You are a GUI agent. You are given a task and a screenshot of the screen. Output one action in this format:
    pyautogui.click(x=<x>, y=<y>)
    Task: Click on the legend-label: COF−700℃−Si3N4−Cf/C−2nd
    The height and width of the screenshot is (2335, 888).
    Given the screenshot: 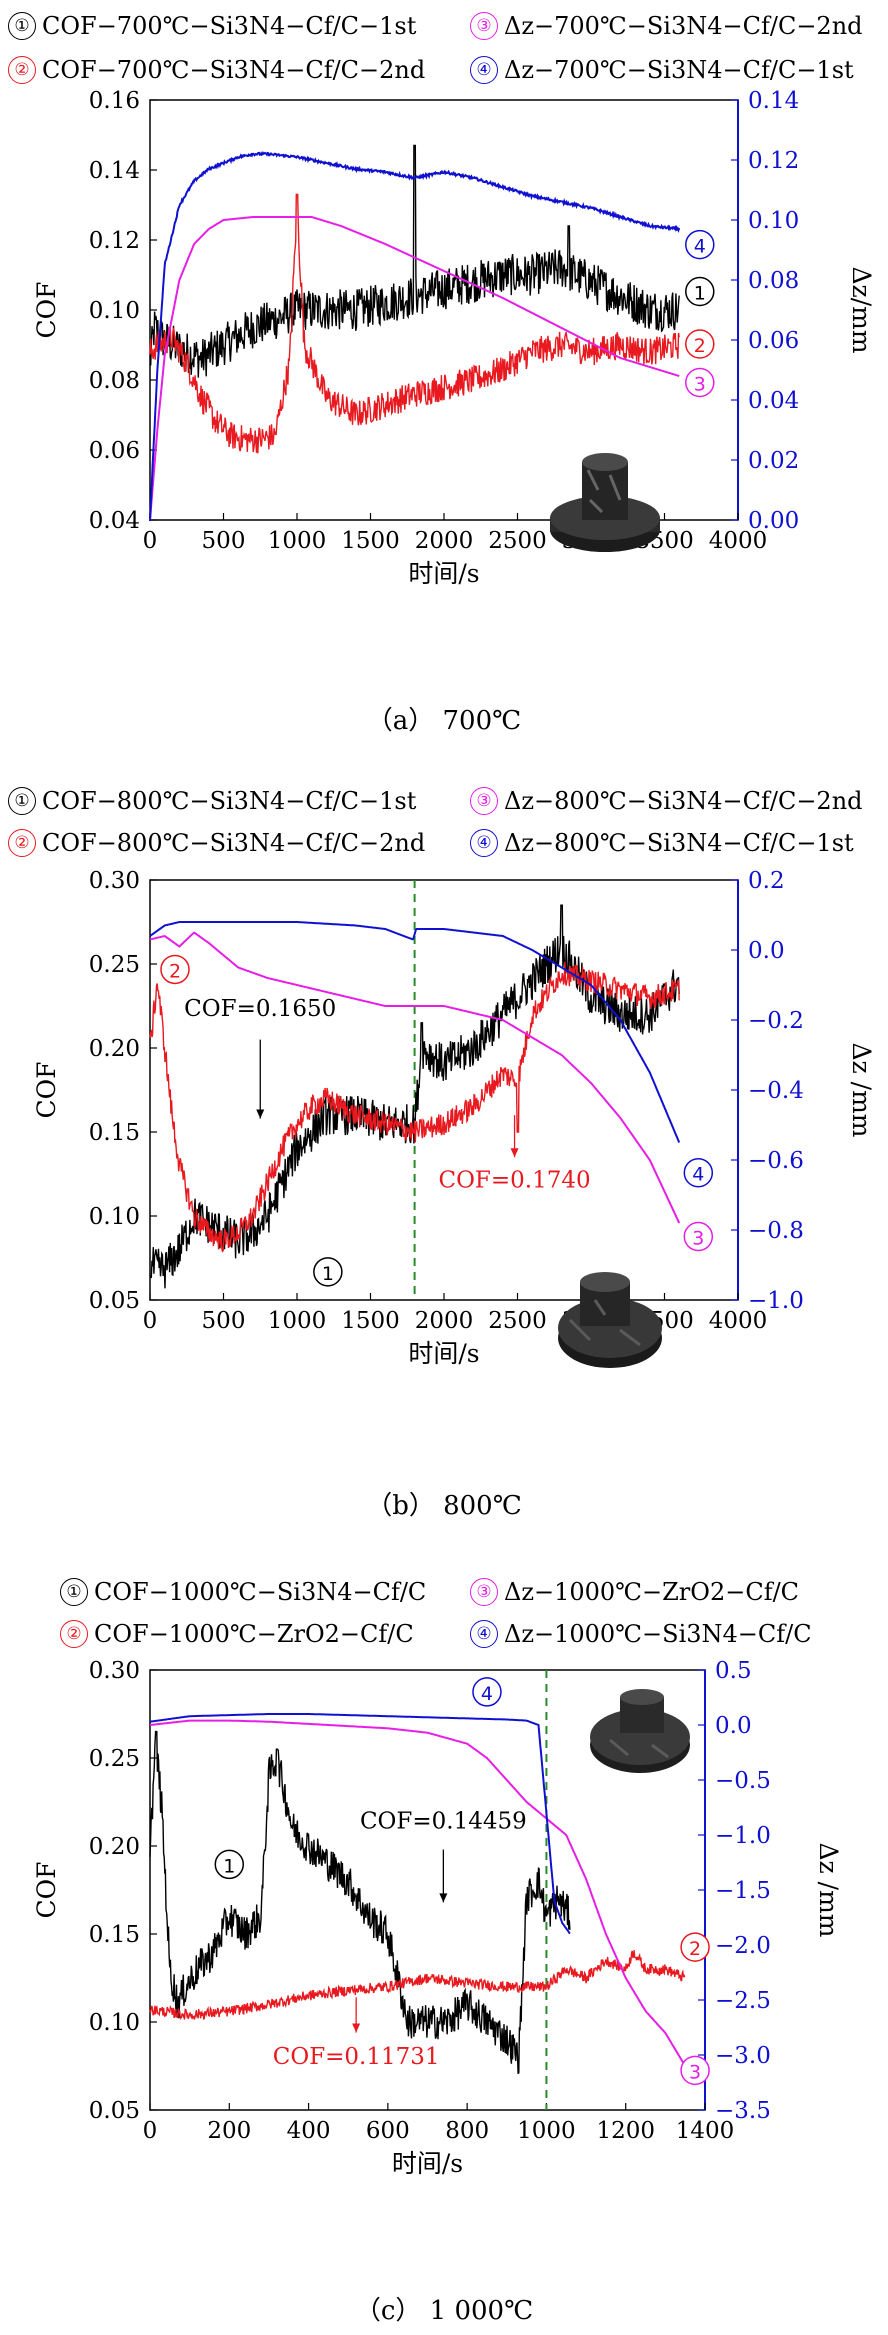 What is the action you would take?
    pyautogui.click(x=234, y=70)
    